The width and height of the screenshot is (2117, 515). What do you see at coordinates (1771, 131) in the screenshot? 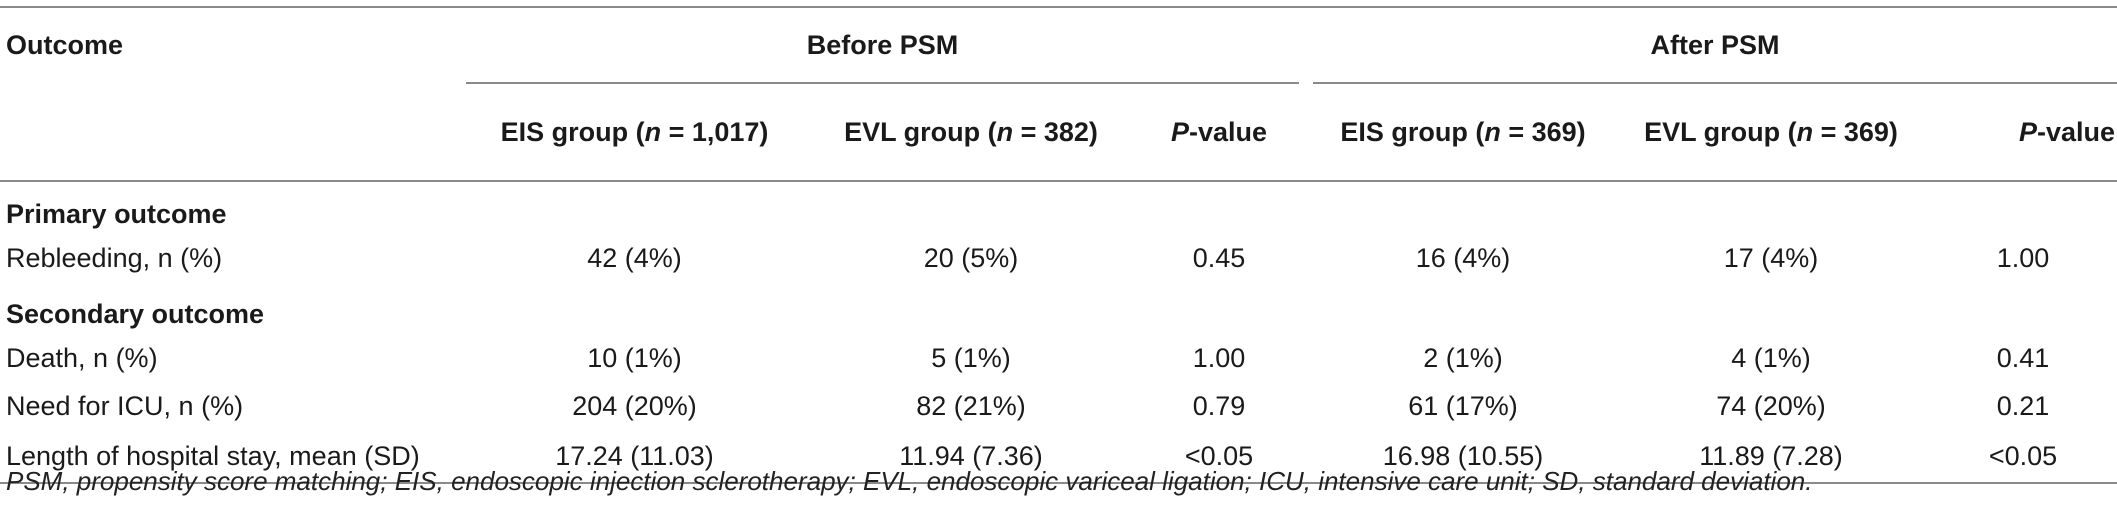
I see `evl-after-header: EVL group (n = 369)` at bounding box center [1771, 131].